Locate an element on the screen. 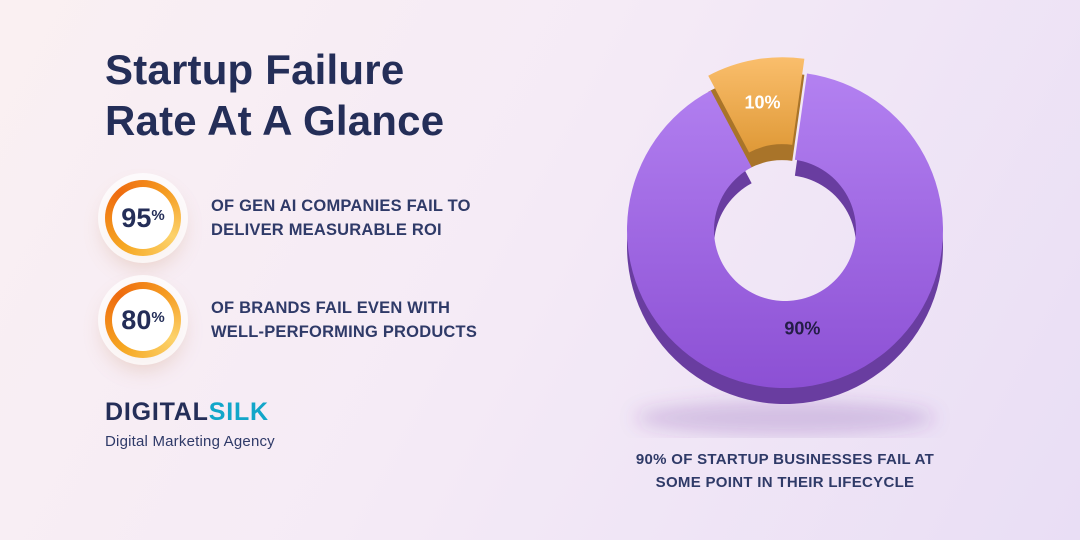 Image resolution: width=1080 pixels, height=540 pixels. stat-badge-95-ring: 95% is located at coordinates (143, 218).